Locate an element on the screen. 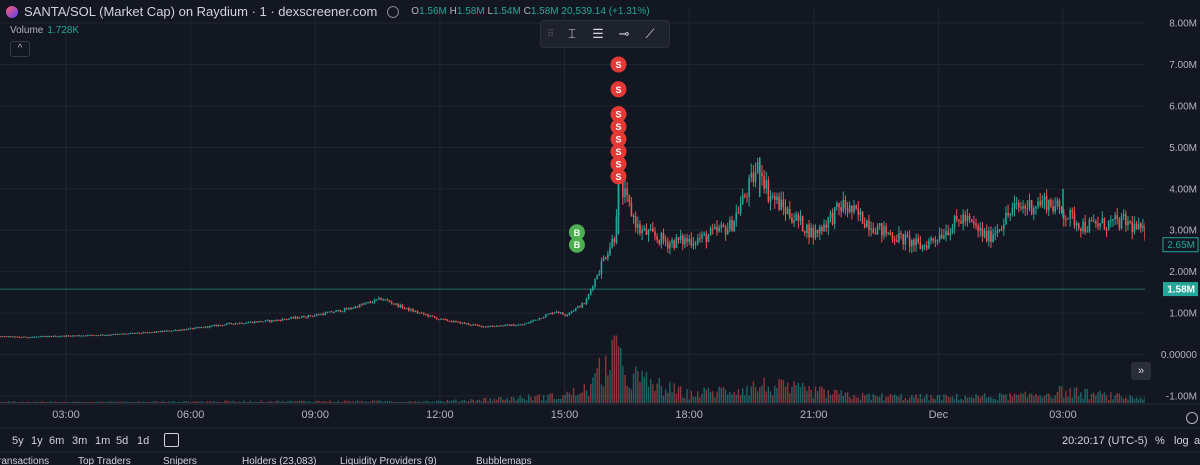 Image resolution: width=1200 pixels, height=465 pixels. timeframe-5y: 5y is located at coordinates (18, 441).